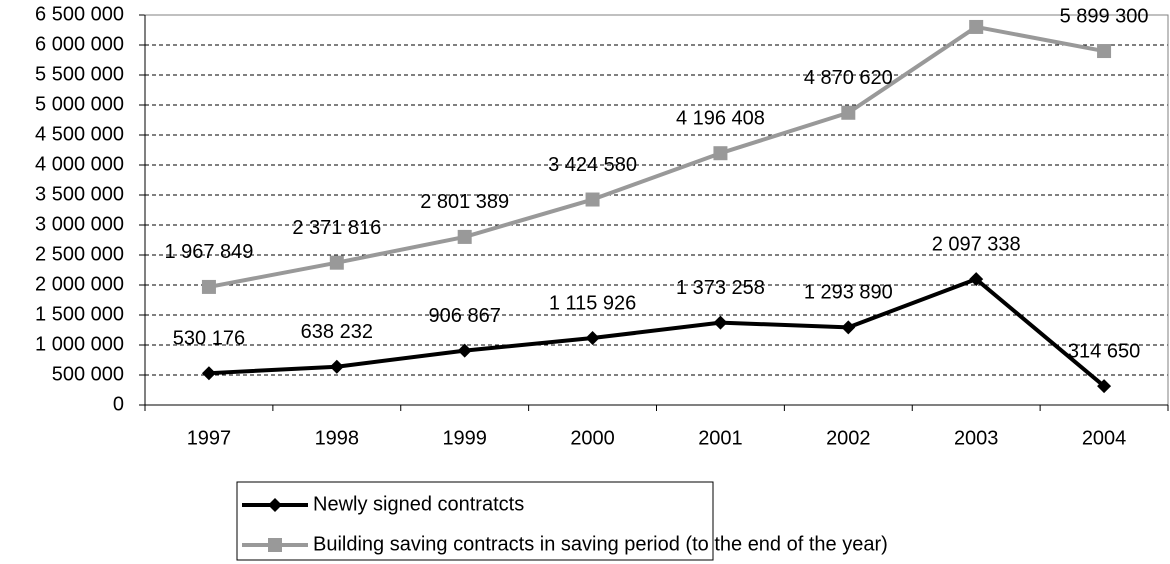 The height and width of the screenshot is (564, 1170). What do you see at coordinates (592, 165) in the screenshot?
I see `data-label: 3 424 580` at bounding box center [592, 165].